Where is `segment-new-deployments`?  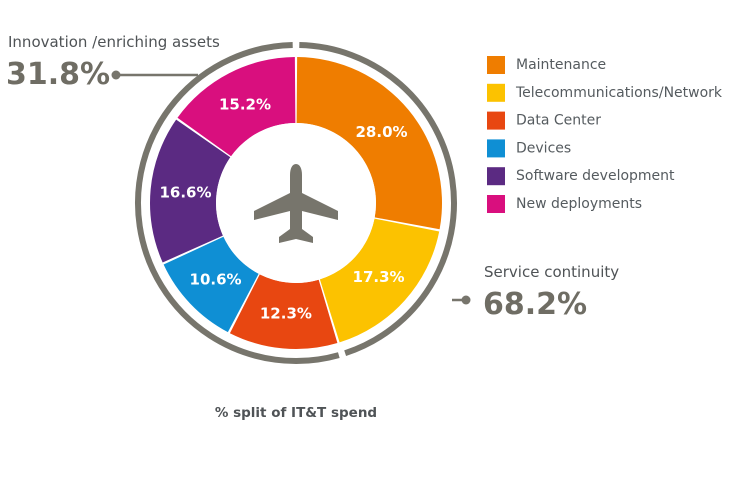
segment-new-deployments is located at coordinates (236, 107).